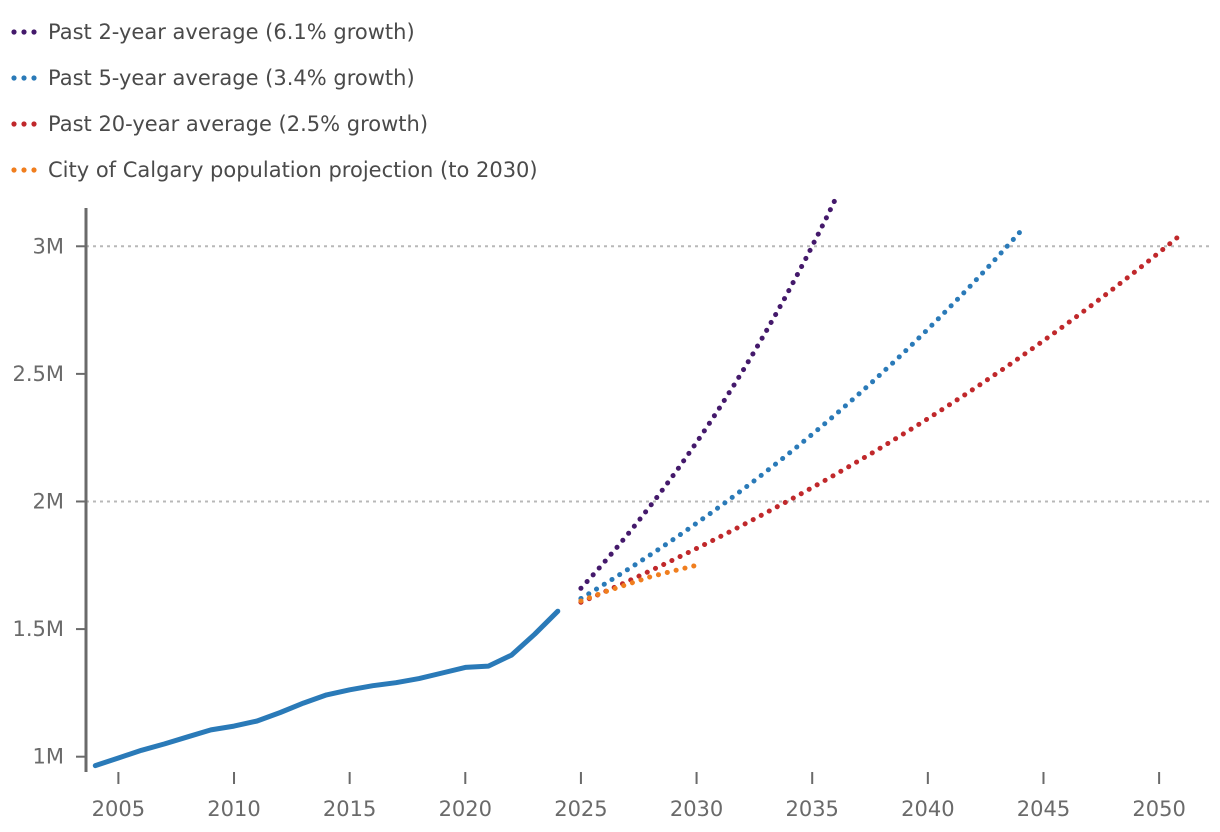 Image resolution: width=1220 pixels, height=832 pixels. What do you see at coordinates (38, 374) in the screenshot?
I see `y-tick-label: 2.5M` at bounding box center [38, 374].